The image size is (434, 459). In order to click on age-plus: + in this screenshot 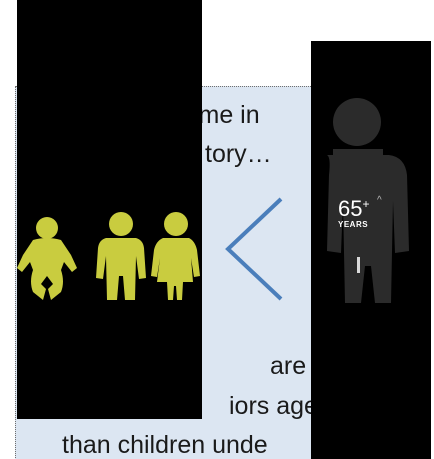, I will do `click(366, 204)`.